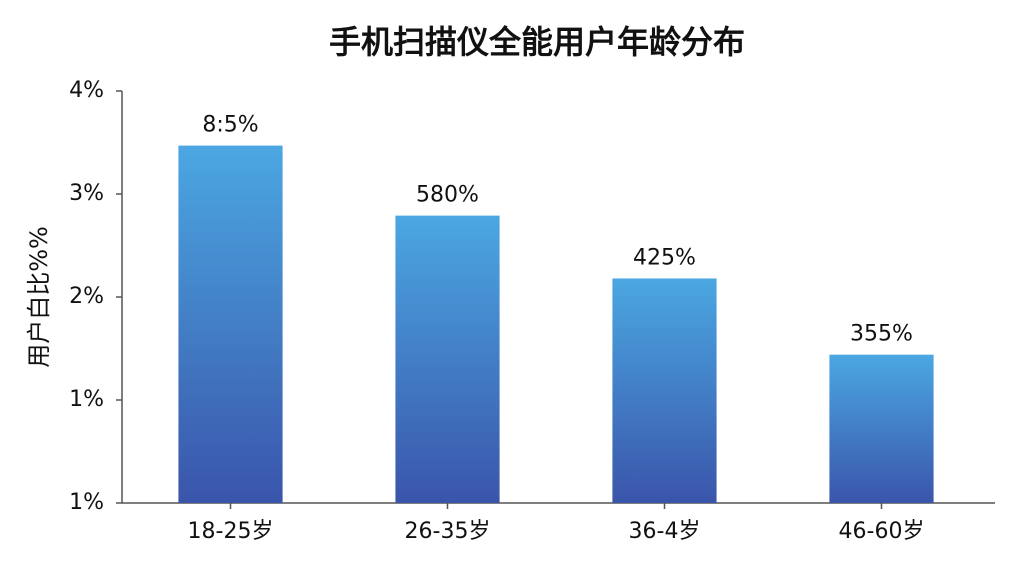 This screenshot has width=1024, height=576. Describe the element at coordinates (86, 296) in the screenshot. I see `y-tick-label: 2%` at that location.